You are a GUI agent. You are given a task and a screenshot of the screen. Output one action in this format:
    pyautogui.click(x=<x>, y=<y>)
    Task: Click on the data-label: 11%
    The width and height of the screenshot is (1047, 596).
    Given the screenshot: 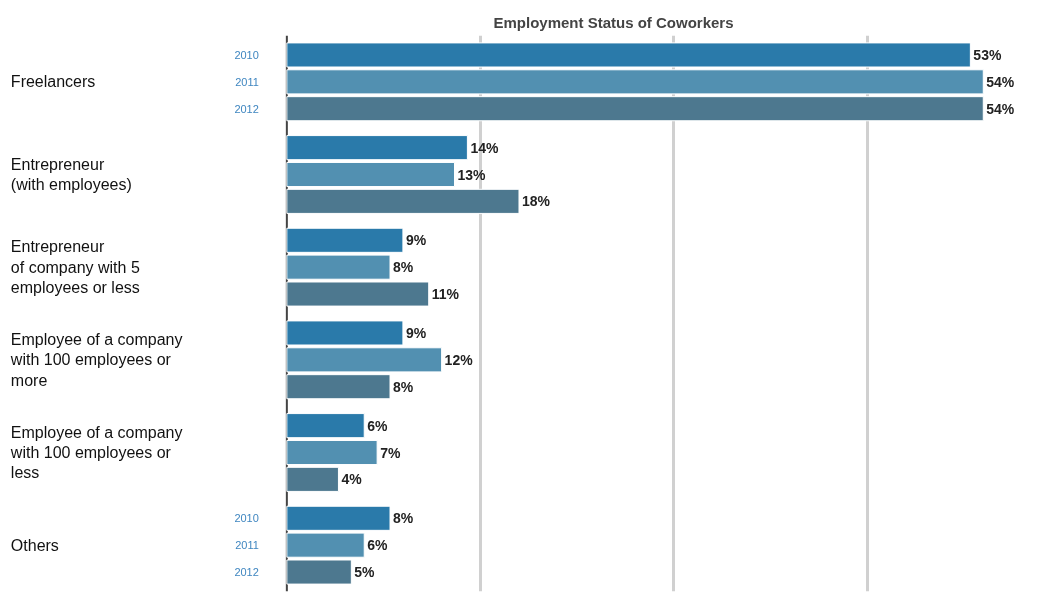 What is the action you would take?
    pyautogui.click(x=445, y=294)
    